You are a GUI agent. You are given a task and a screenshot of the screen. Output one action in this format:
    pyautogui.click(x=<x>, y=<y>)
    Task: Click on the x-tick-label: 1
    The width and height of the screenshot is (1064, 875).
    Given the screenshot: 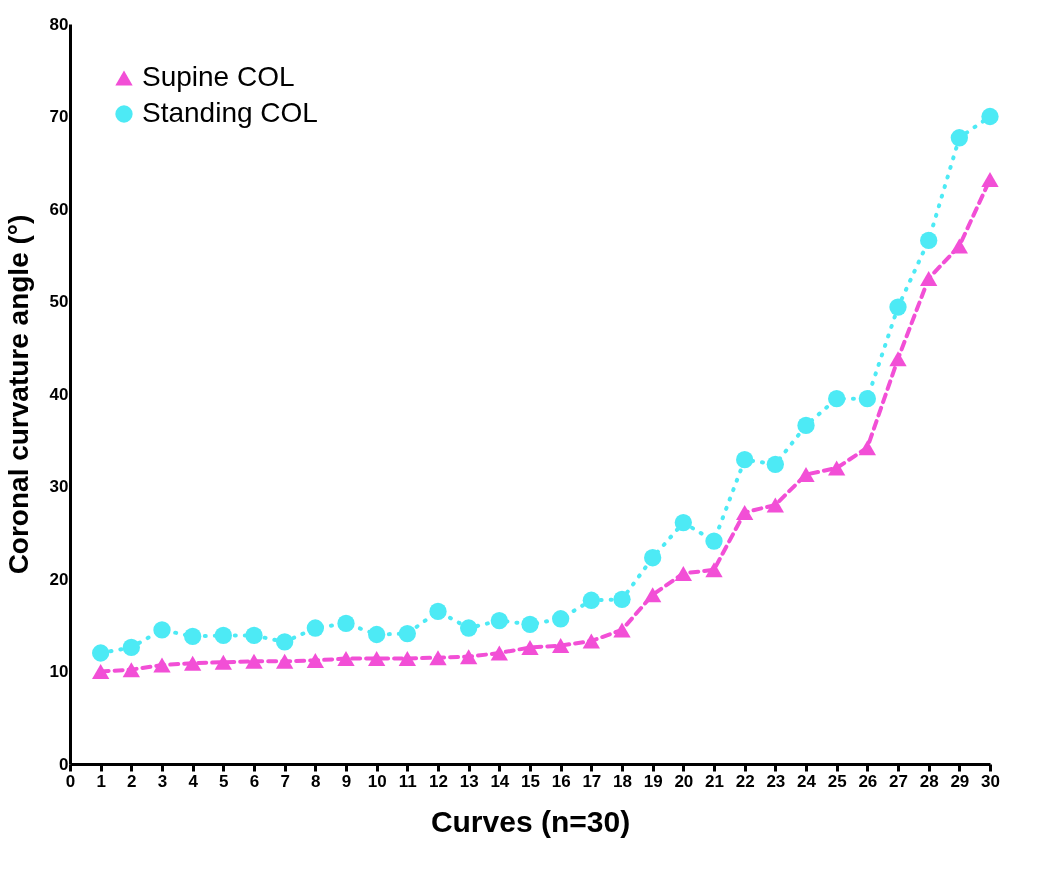 What is the action you would take?
    pyautogui.click(x=101, y=781)
    